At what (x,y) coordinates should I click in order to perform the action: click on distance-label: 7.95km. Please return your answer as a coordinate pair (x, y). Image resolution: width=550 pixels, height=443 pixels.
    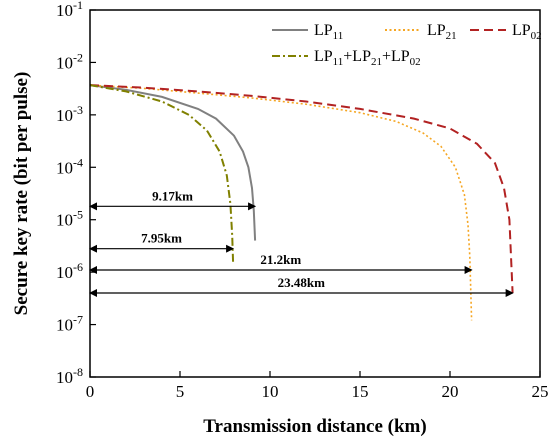
    Looking at the image, I should click on (161, 238).